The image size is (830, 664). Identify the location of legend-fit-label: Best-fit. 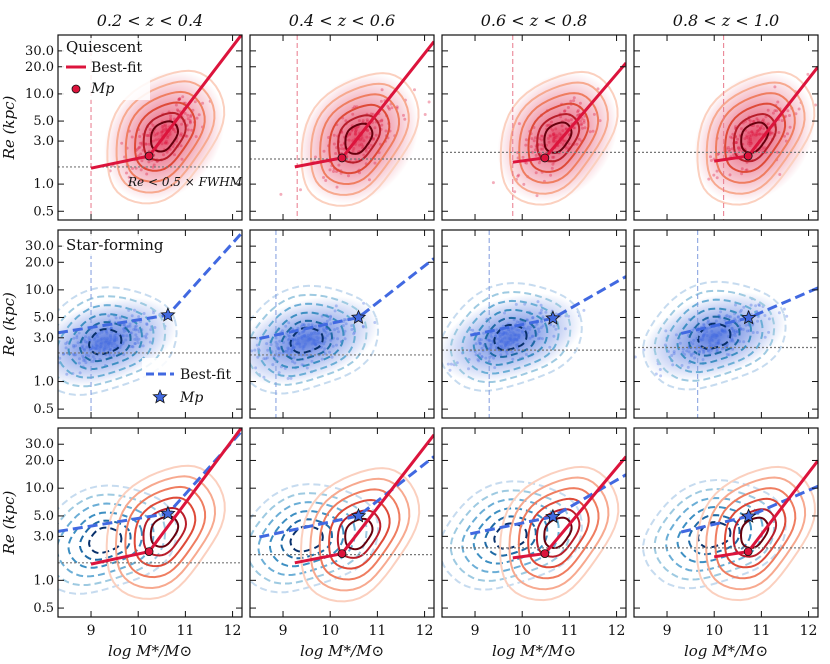
(116, 68).